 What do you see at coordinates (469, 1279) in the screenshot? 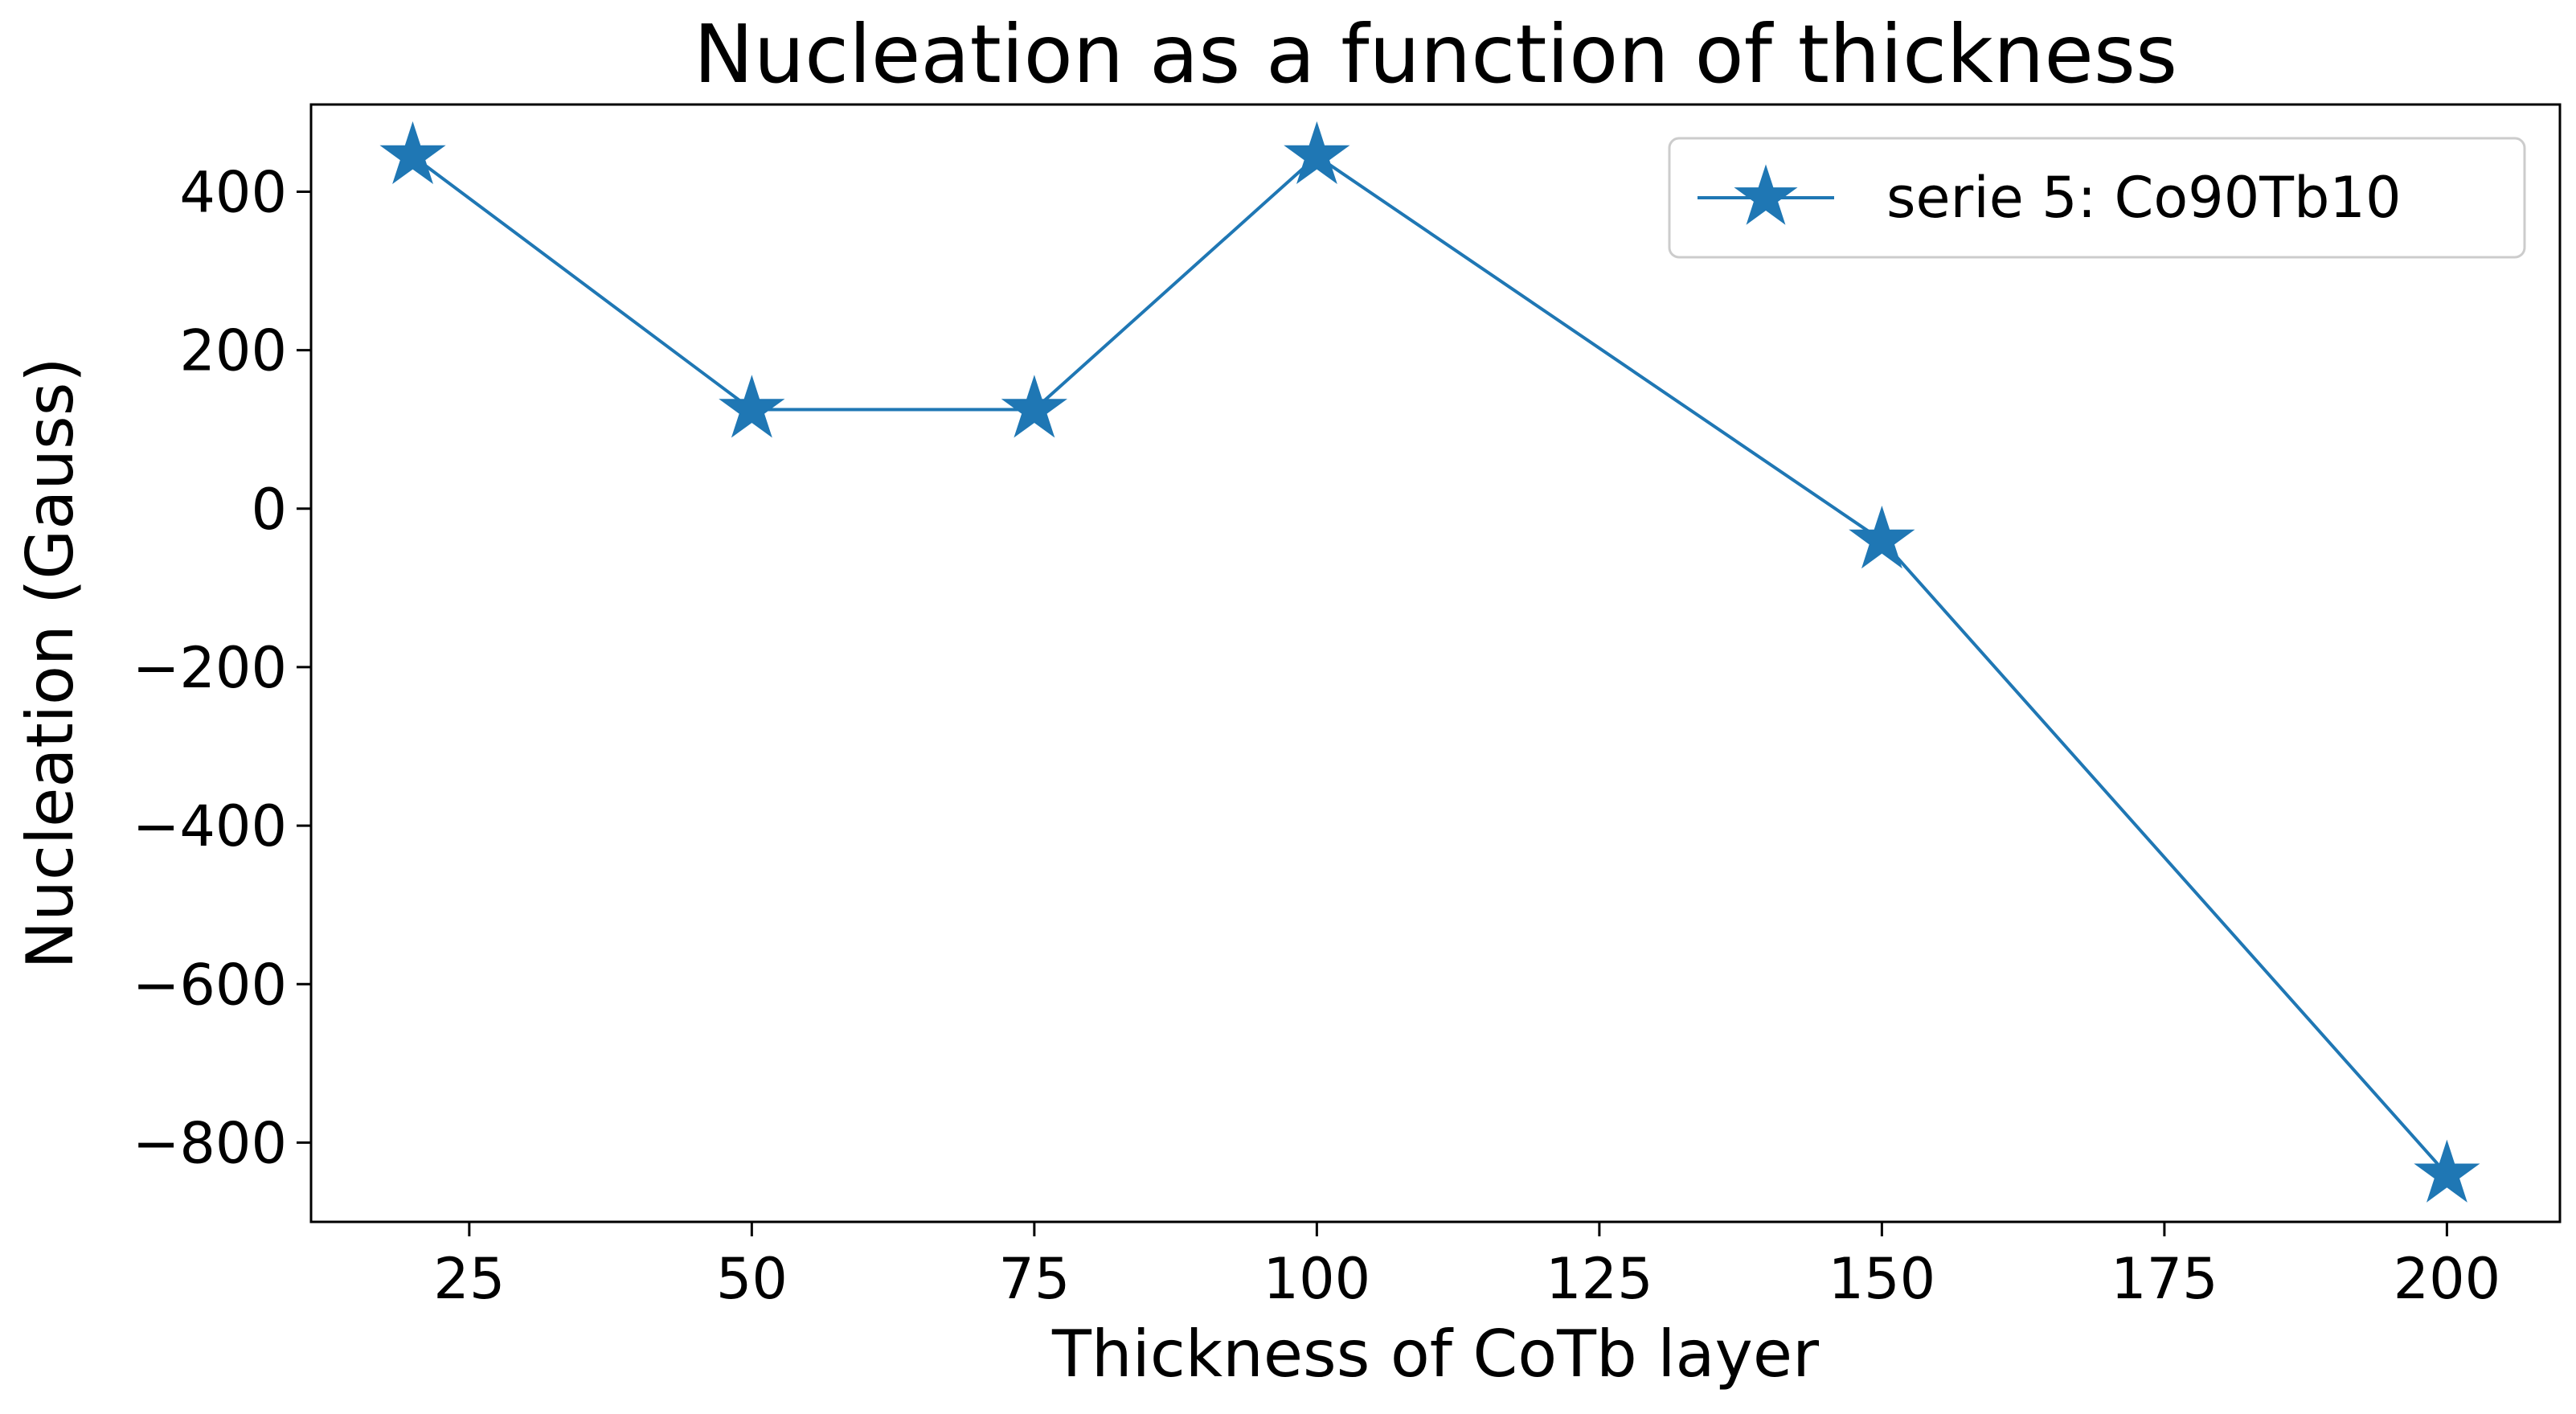
I see `x-tick-label: 25` at bounding box center [469, 1279].